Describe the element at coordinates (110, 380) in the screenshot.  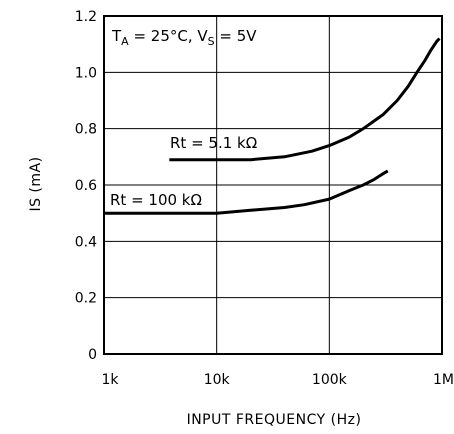
I see `x-tick-label: 1k` at that location.